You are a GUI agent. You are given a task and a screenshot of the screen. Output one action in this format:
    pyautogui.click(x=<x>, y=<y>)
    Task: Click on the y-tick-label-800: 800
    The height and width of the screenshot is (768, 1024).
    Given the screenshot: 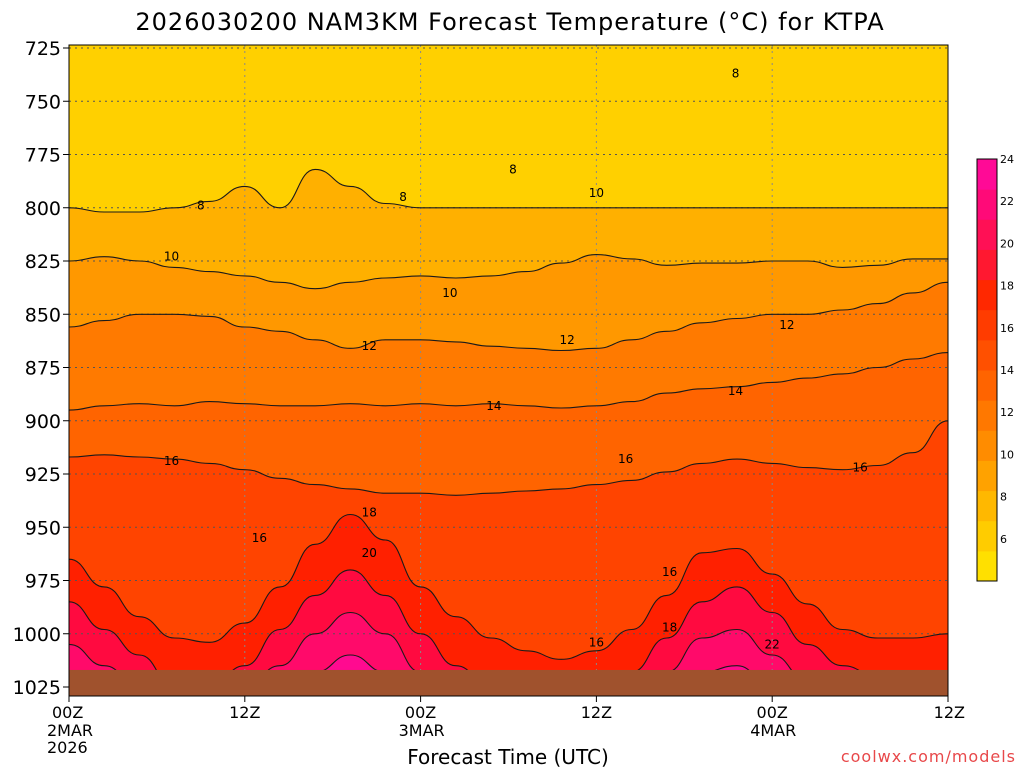 What is the action you would take?
    pyautogui.click(x=43, y=209)
    